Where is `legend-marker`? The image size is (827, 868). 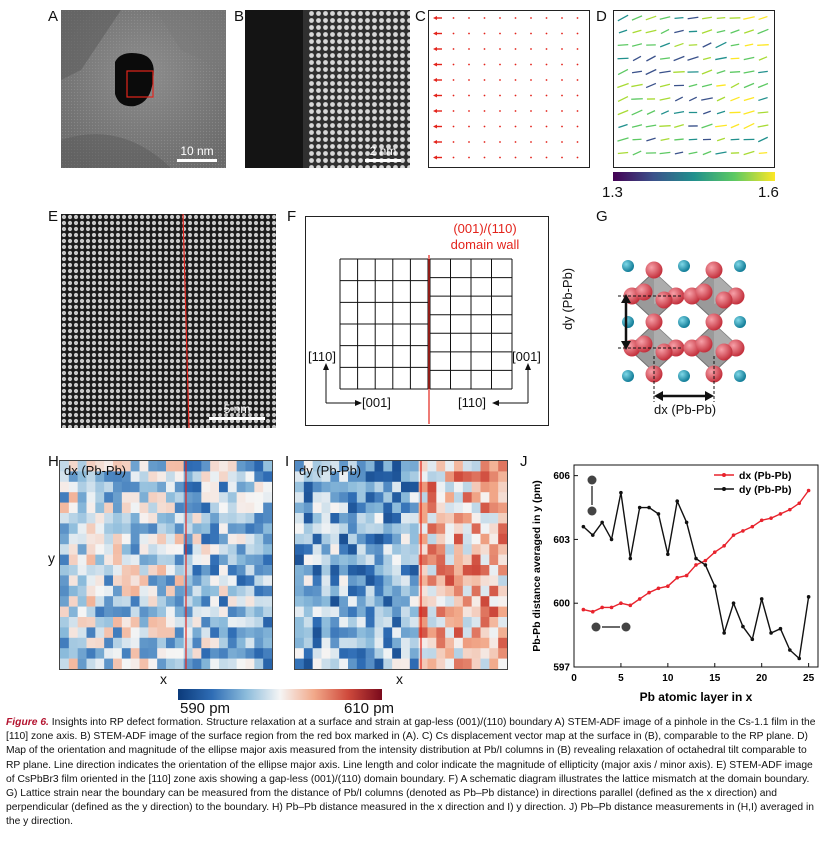 legend-marker is located at coordinates (724, 489).